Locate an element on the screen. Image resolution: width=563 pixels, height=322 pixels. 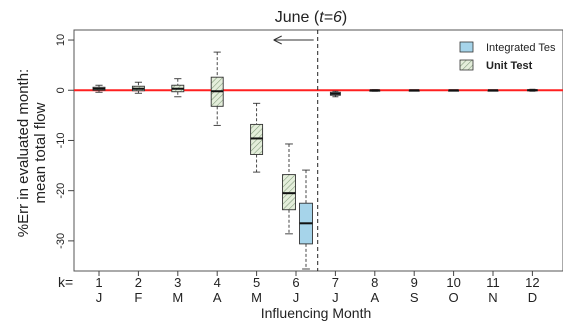
y-tick-label: -30 is located at coordinates (61, 241).